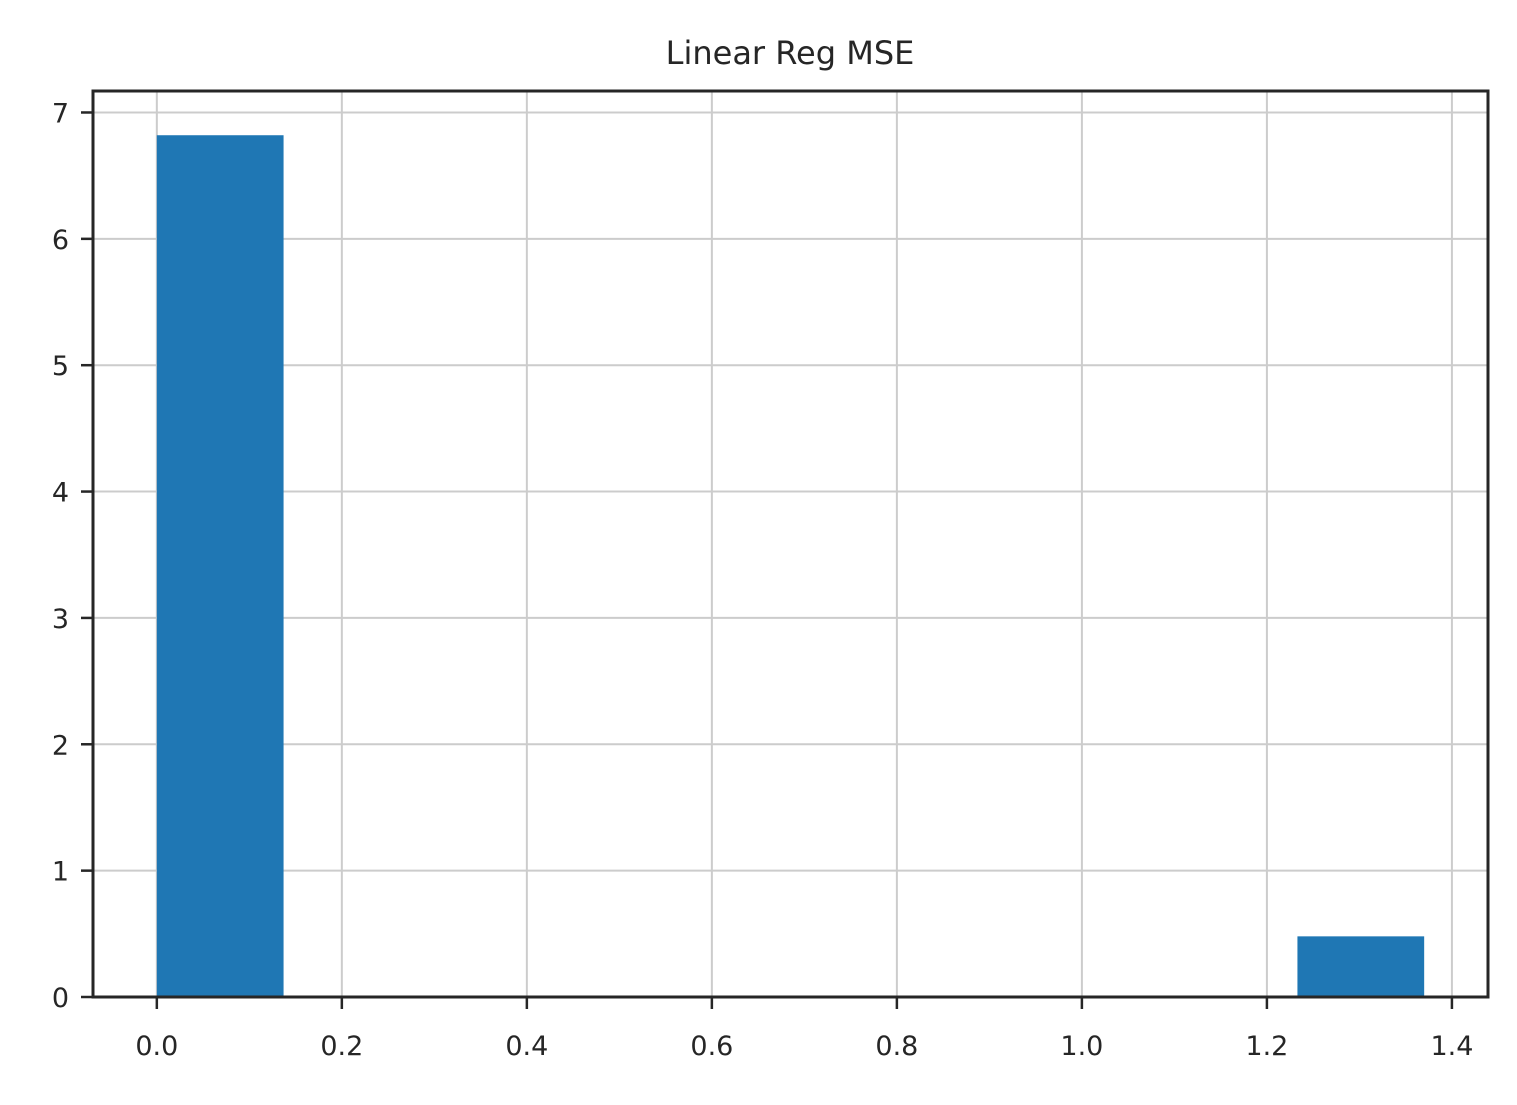  I want to click on x-tick-label: 0.6, so click(711, 1046).